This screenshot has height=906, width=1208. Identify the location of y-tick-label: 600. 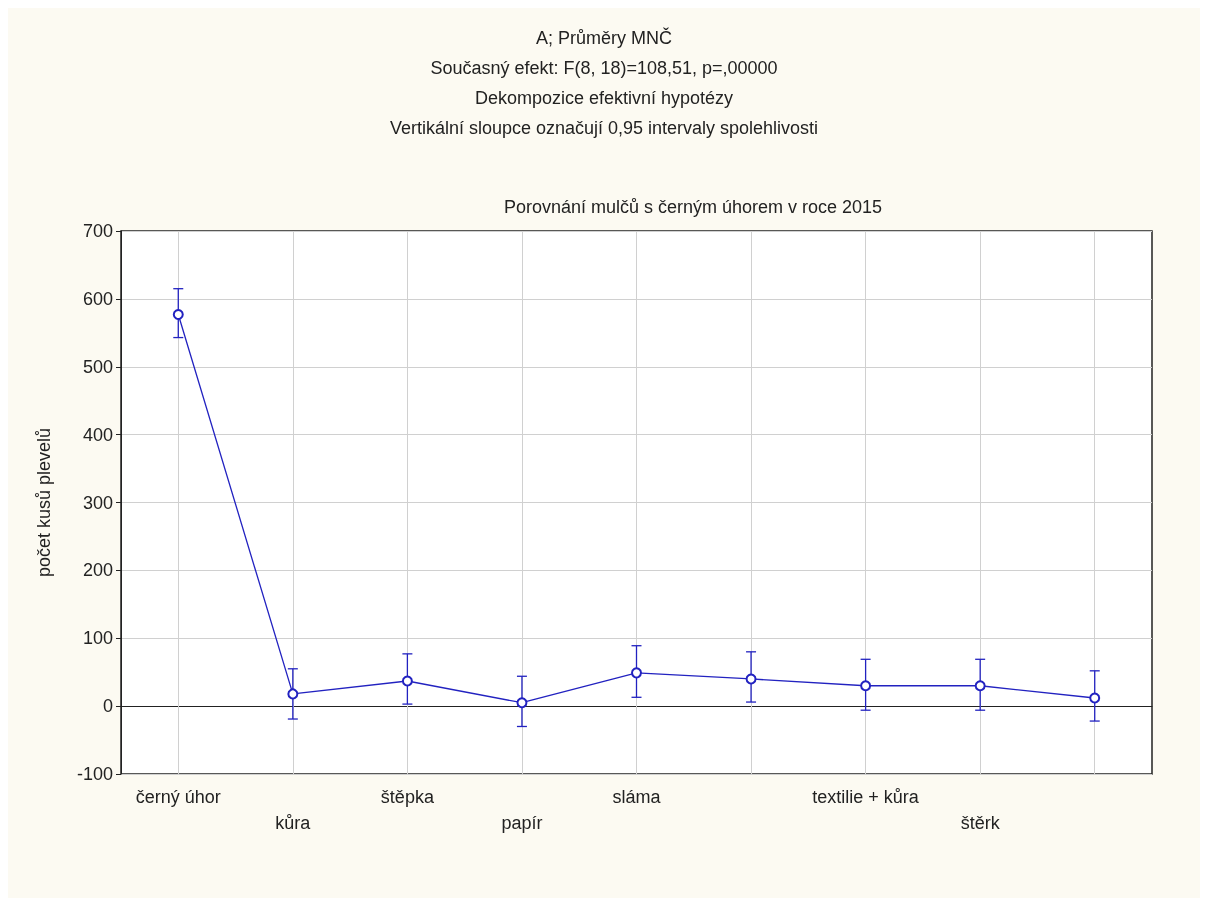
(97, 298).